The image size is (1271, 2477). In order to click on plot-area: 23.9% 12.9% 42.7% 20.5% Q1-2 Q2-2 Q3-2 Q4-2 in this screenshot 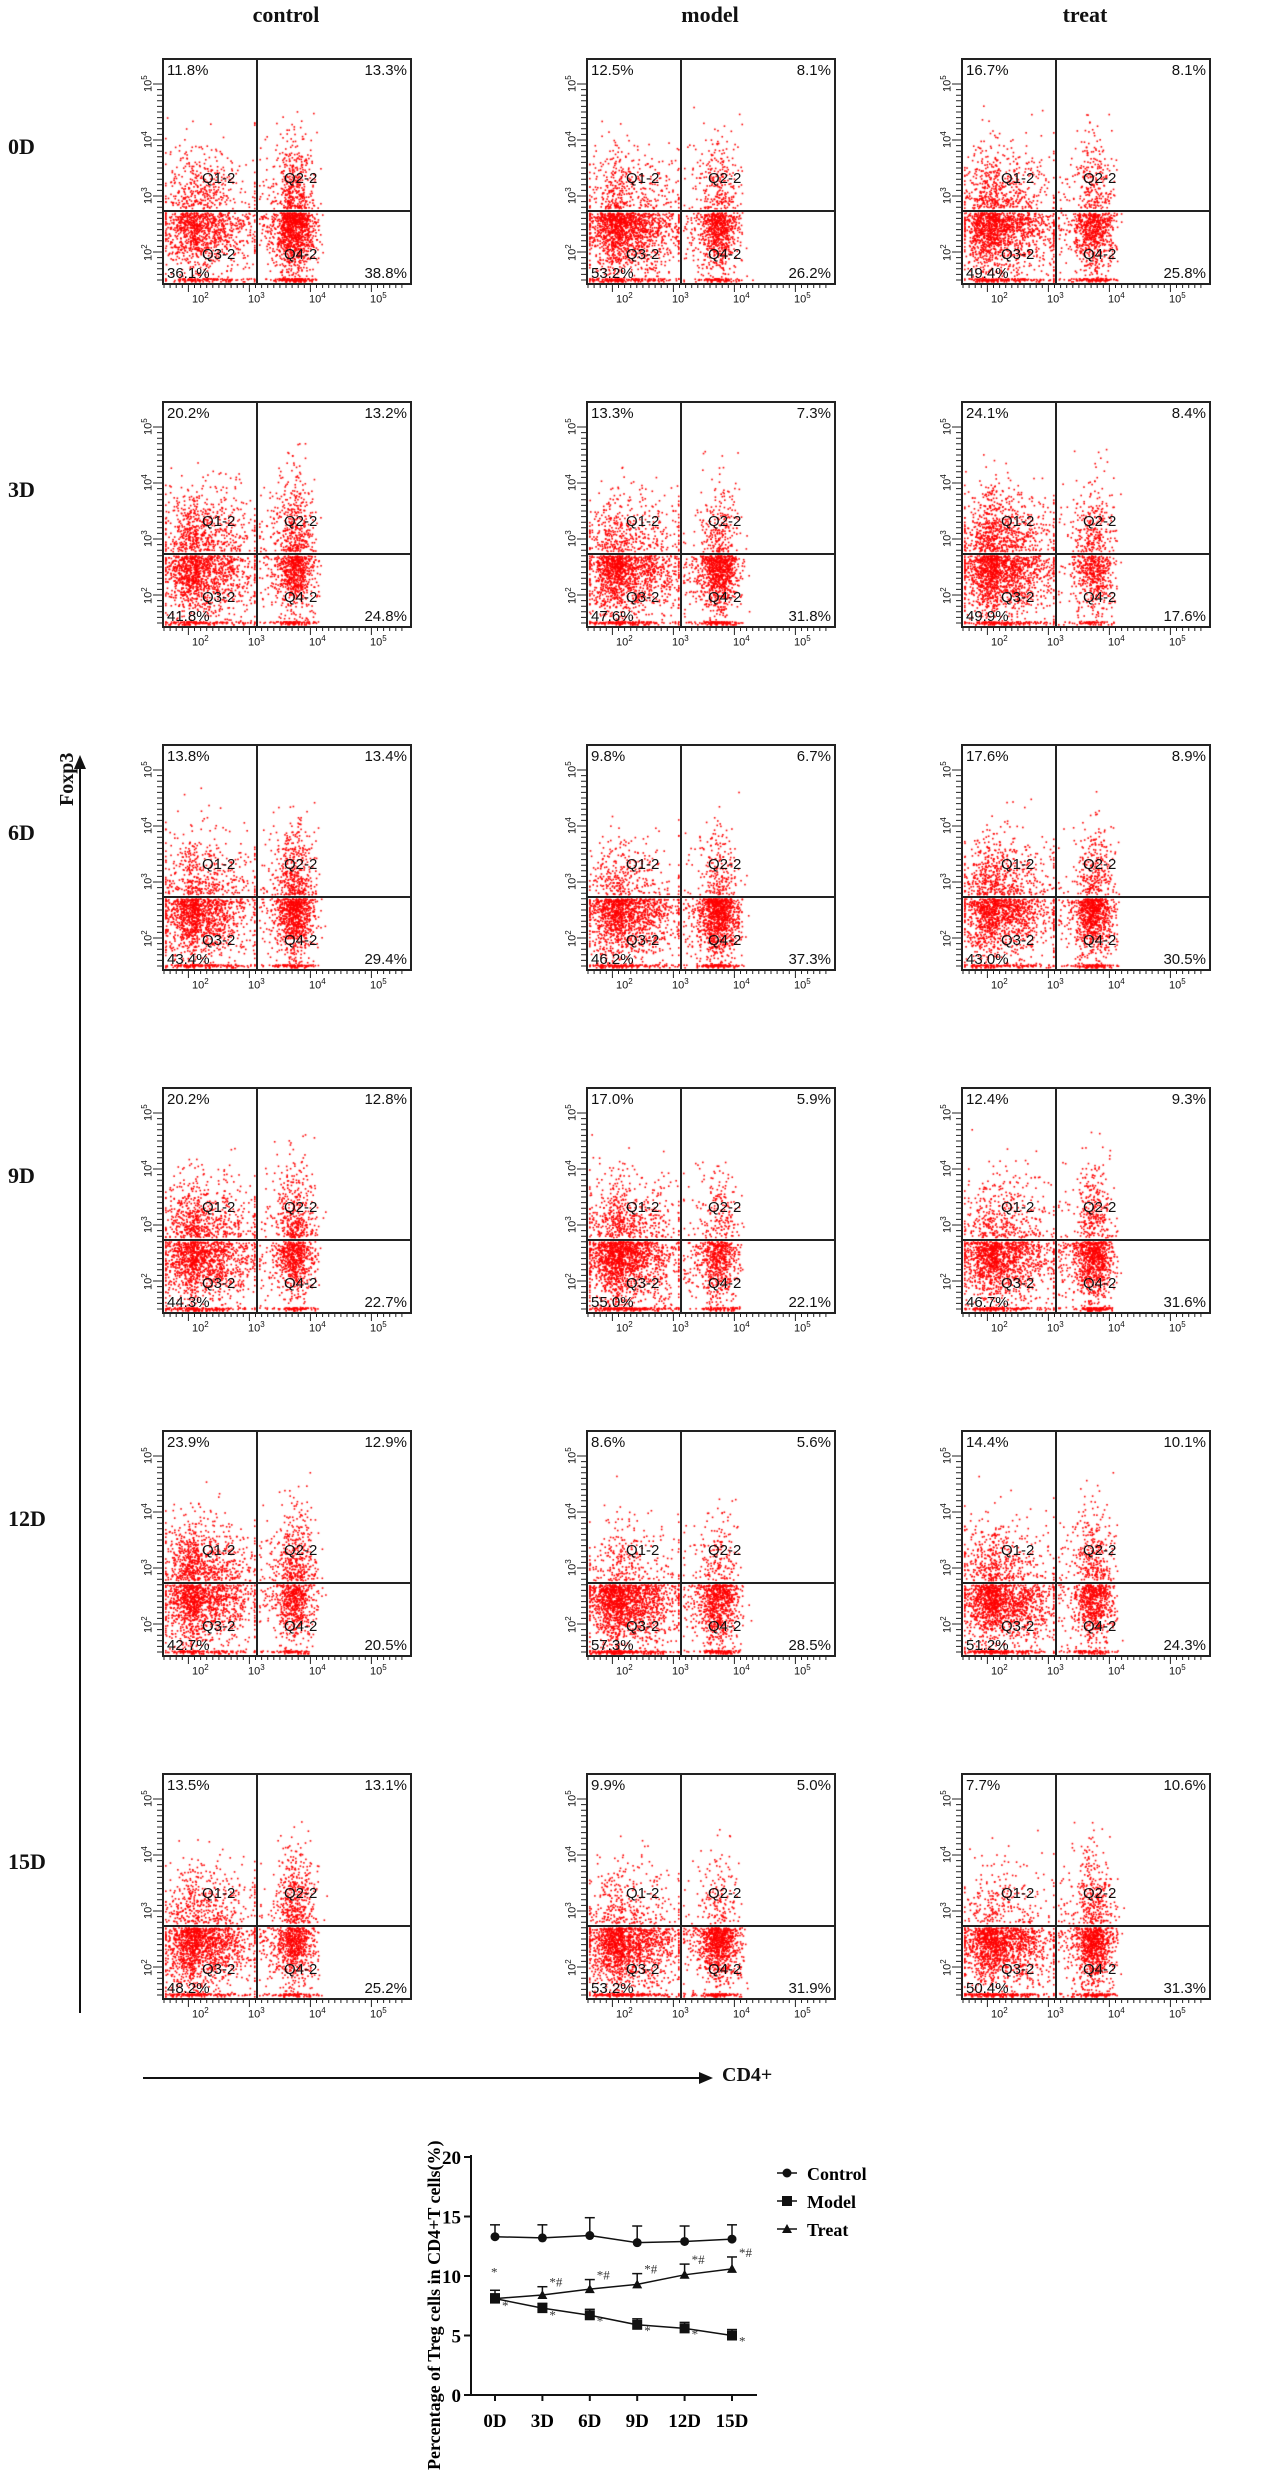, I will do `click(287, 1543)`.